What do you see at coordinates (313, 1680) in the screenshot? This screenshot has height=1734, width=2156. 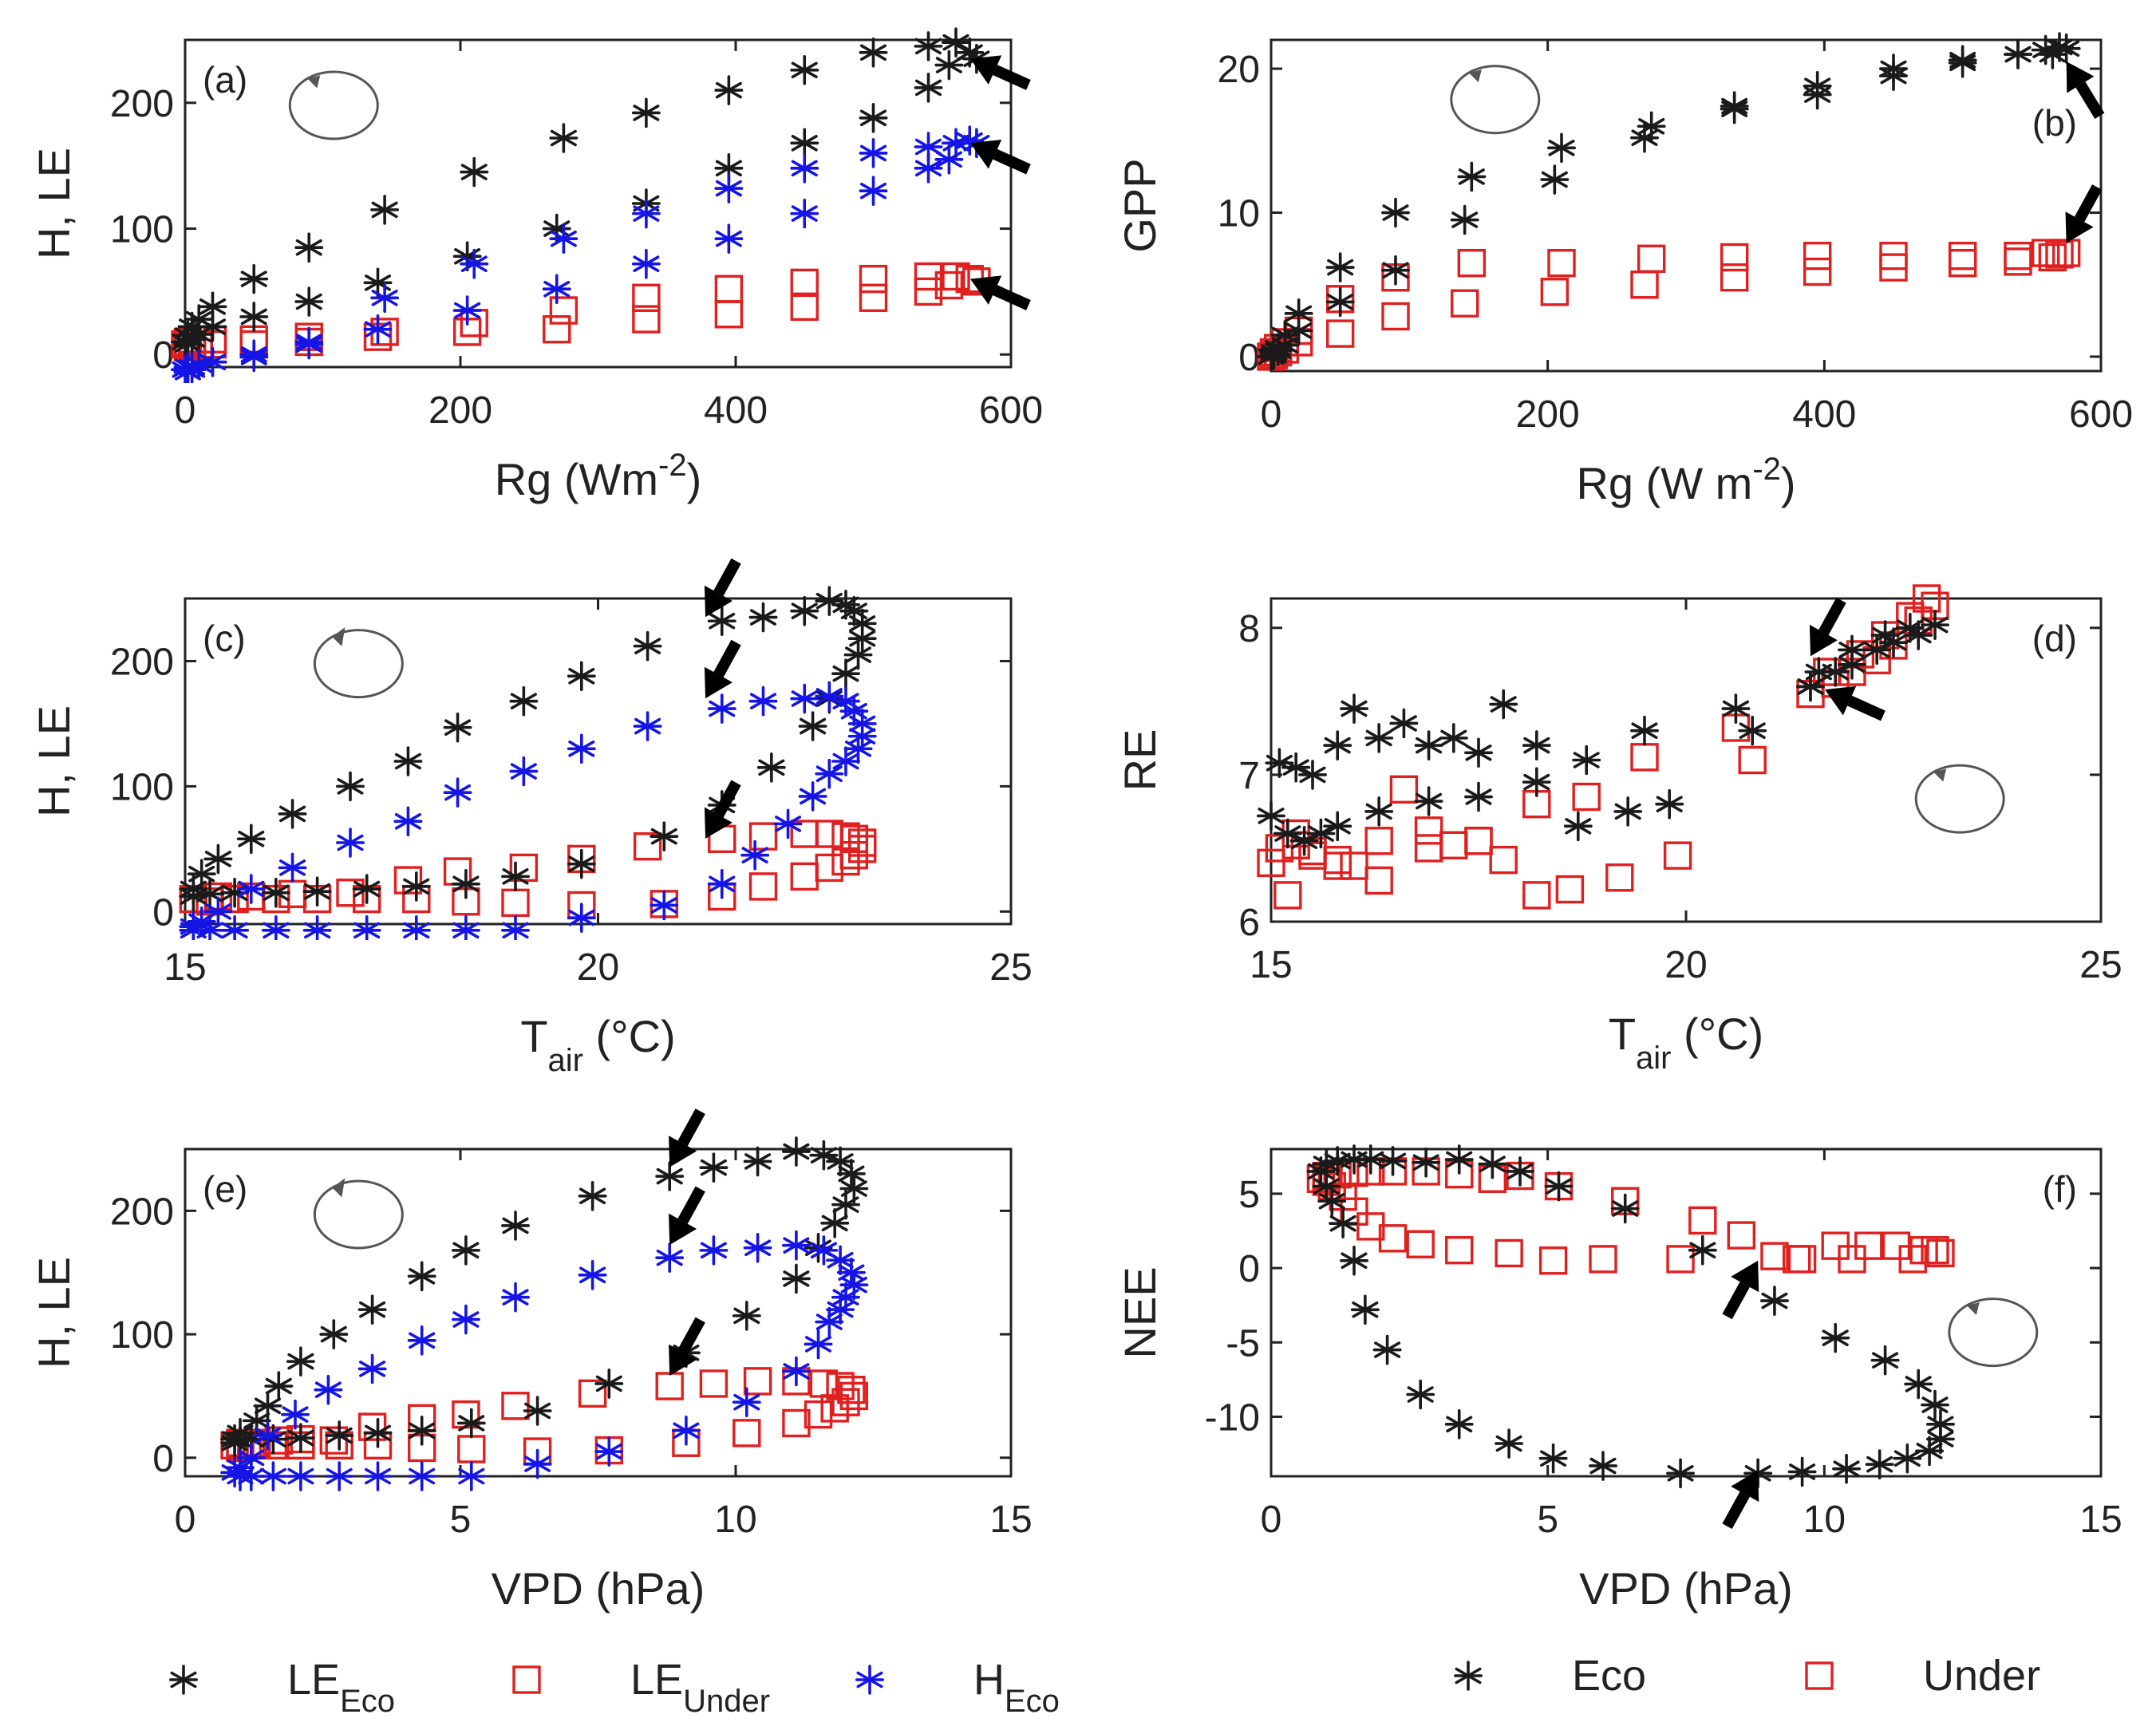 I see `legend-label-main: LE` at bounding box center [313, 1680].